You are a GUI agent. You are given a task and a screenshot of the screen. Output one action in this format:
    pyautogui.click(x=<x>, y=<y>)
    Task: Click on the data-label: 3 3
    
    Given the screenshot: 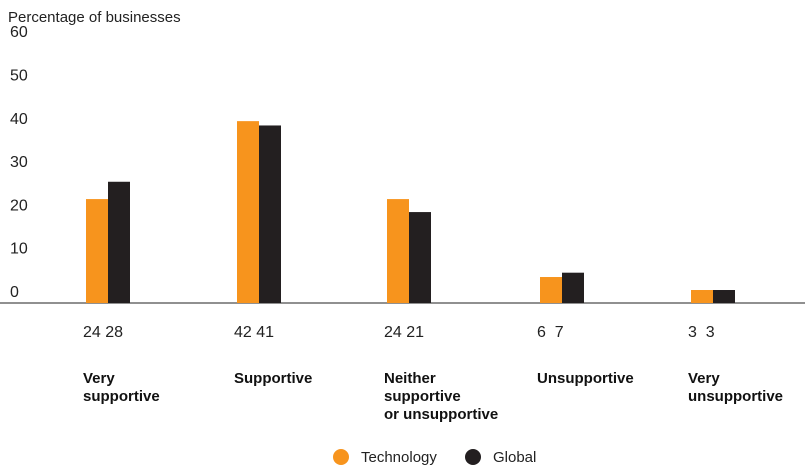 What is the action you would take?
    pyautogui.click(x=701, y=332)
    